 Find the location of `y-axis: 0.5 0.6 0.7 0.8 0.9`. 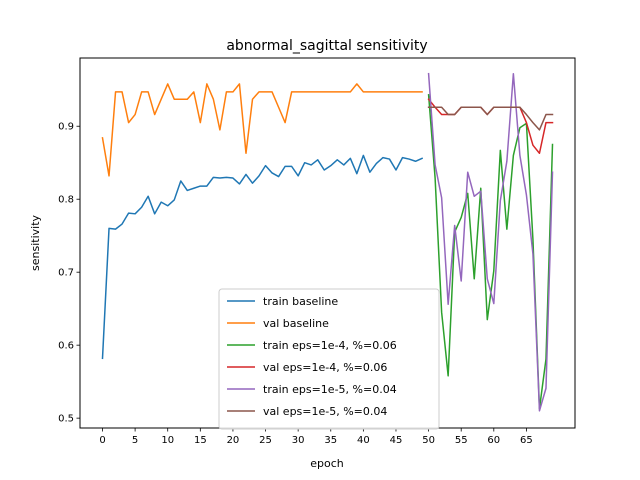

y-axis: 0.5 0.6 0.7 0.8 0.9 is located at coordinates (69, 273).